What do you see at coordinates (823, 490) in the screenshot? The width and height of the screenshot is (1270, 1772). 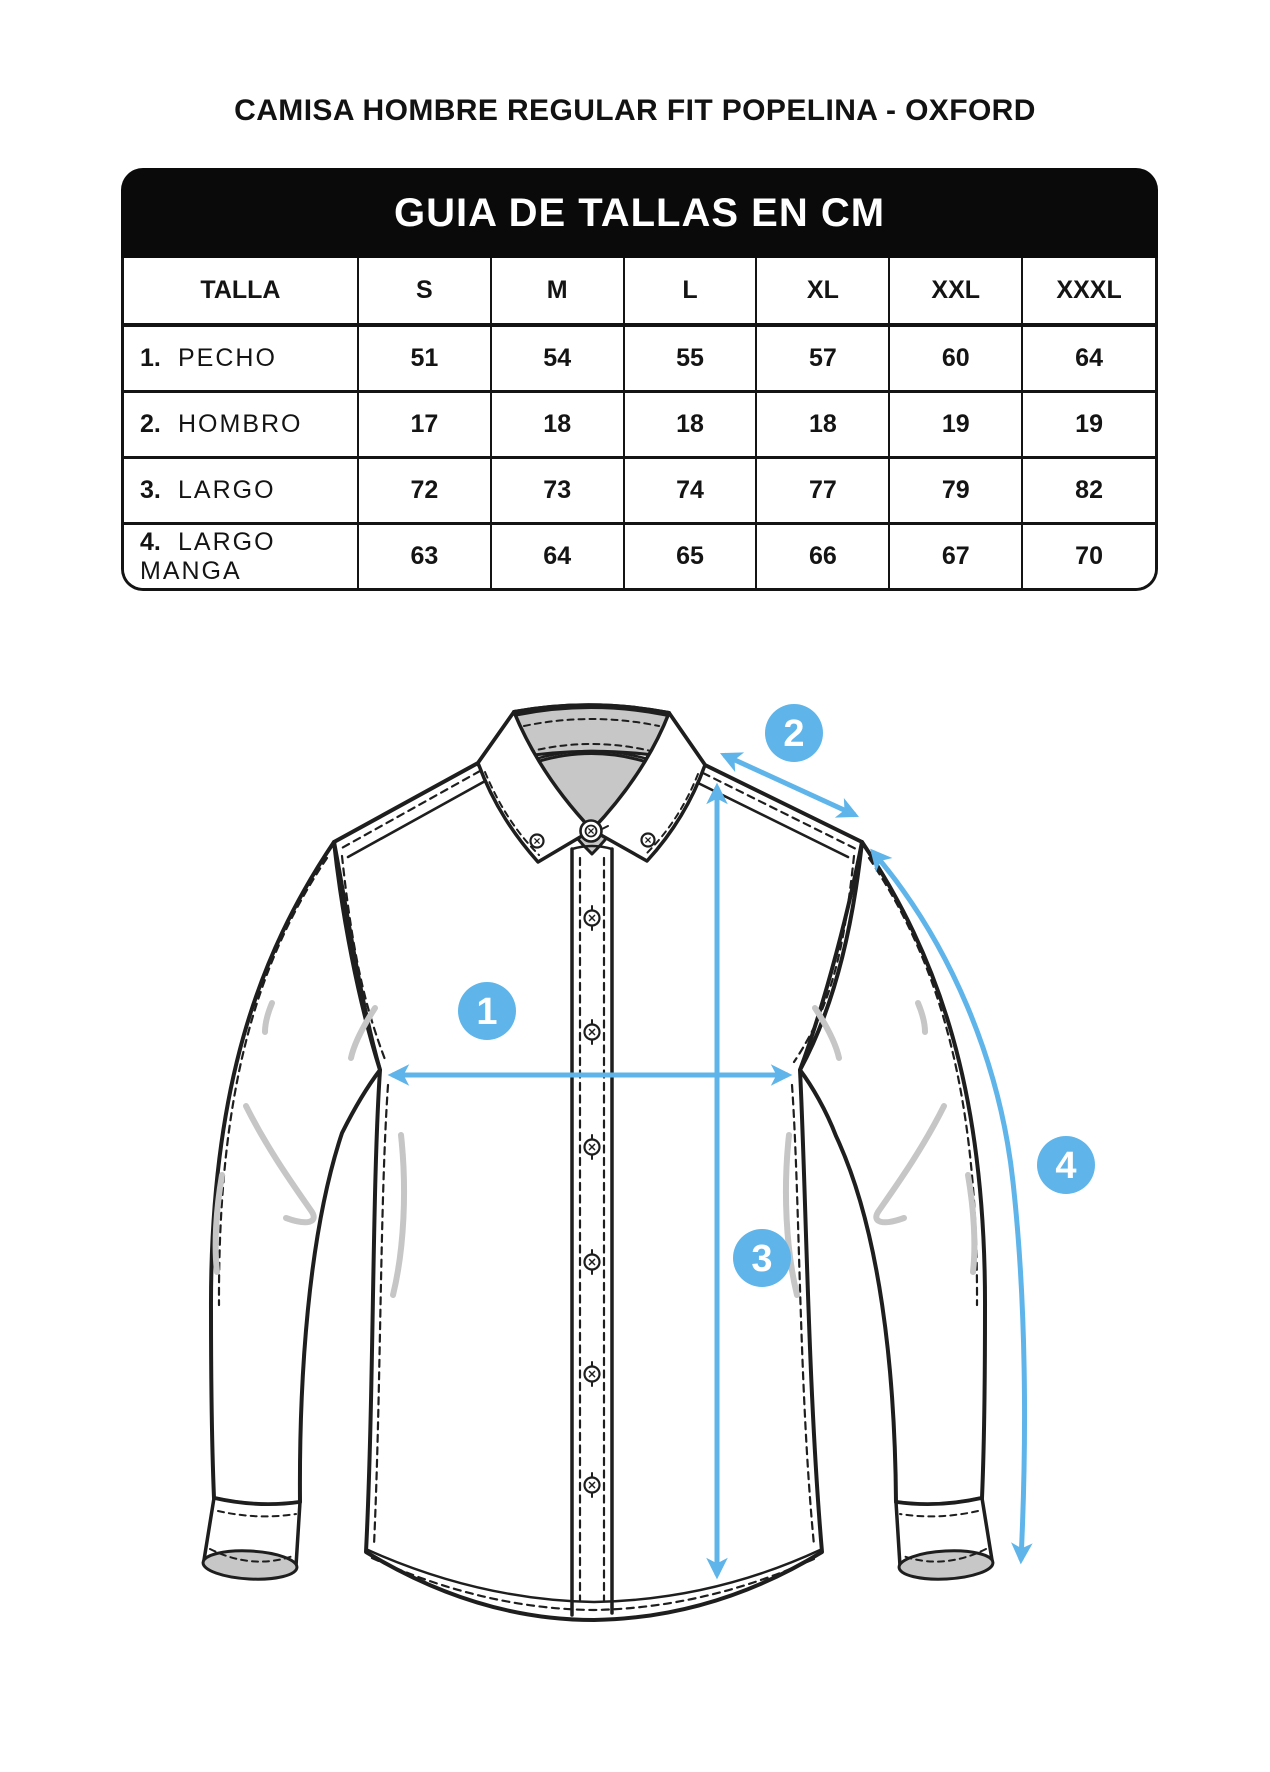 I see `cell-value: 77` at bounding box center [823, 490].